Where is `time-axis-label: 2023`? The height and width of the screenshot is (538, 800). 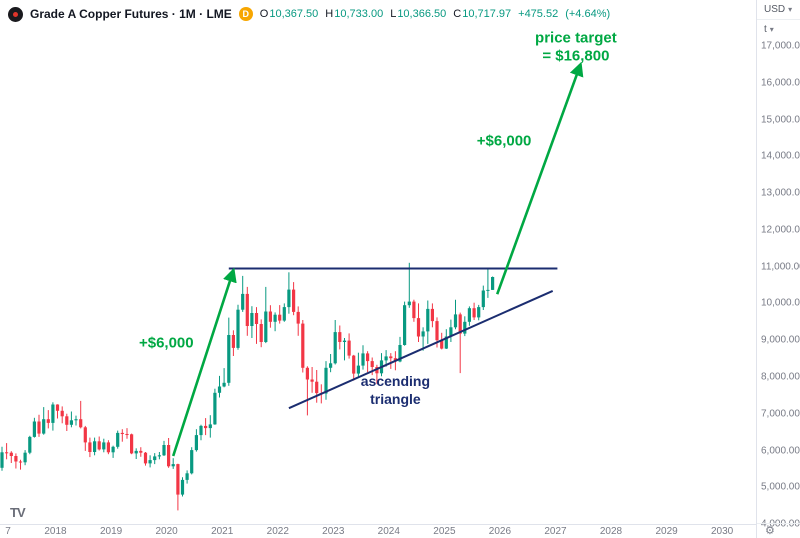 time-axis-label: 2023 is located at coordinates (333, 531).